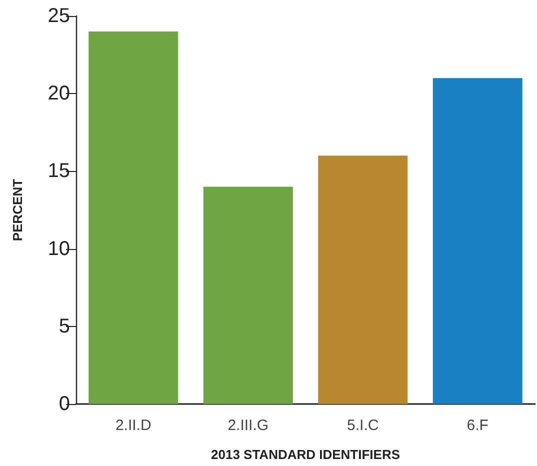  I want to click on x-tick-label: 2.III.G, so click(248, 425).